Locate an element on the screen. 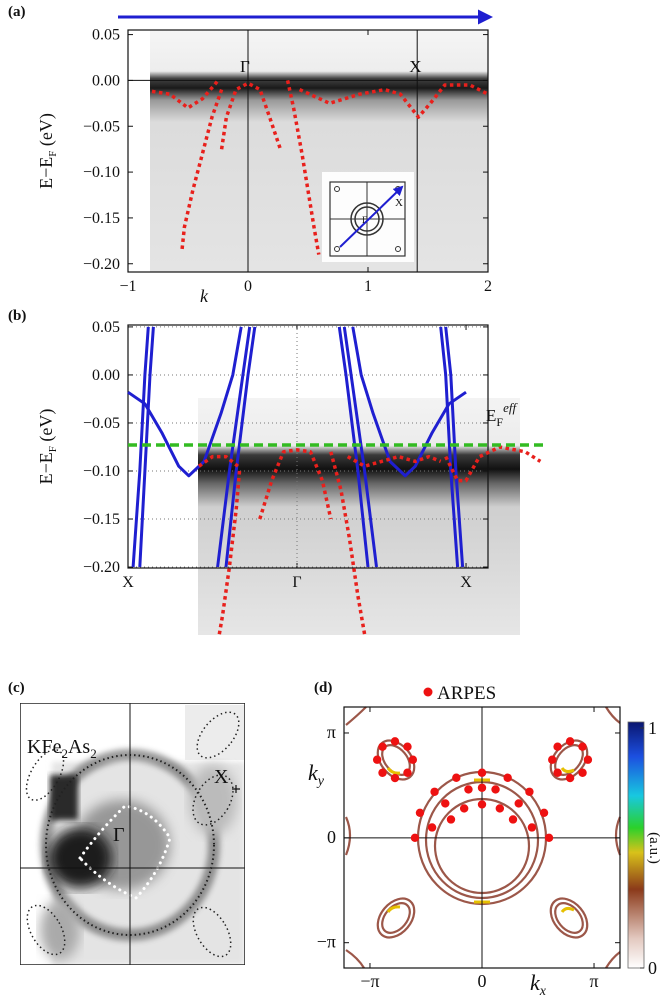  colorbar-label: (a.u.) is located at coordinates (653, 848).